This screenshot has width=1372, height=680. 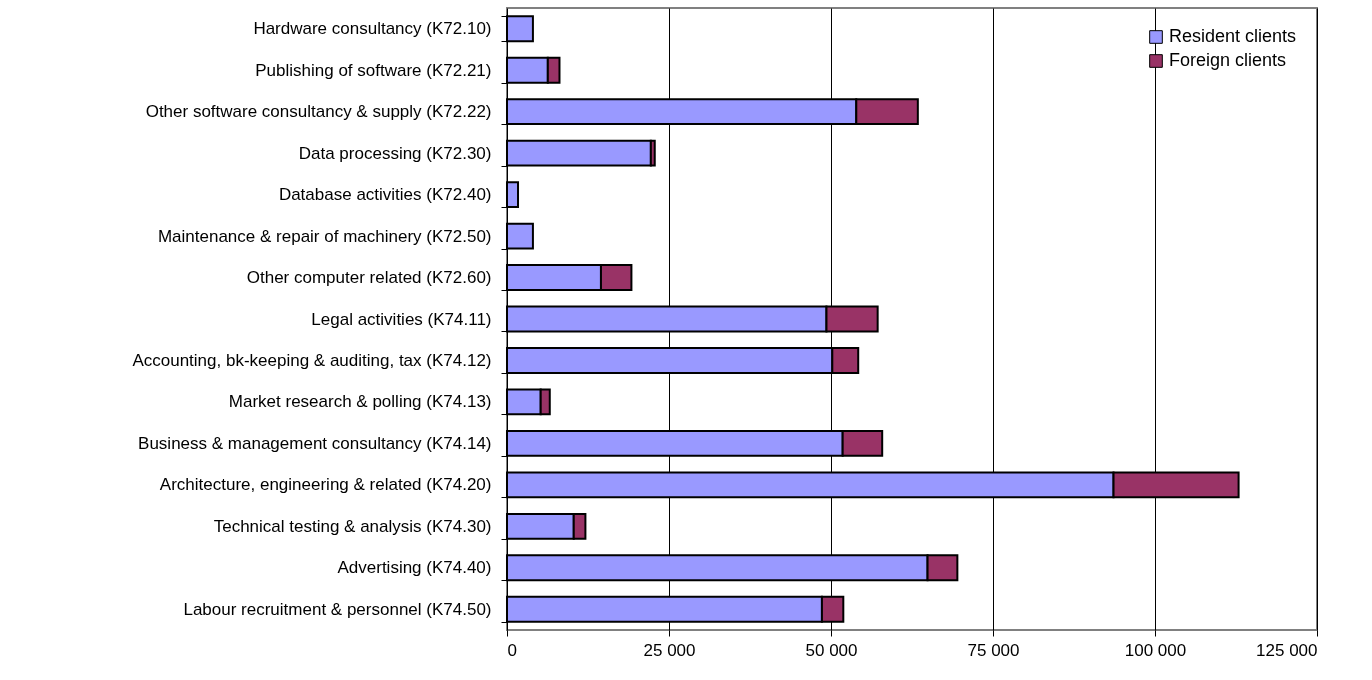 I want to click on legend-label: Resident clients, so click(x=1233, y=36).